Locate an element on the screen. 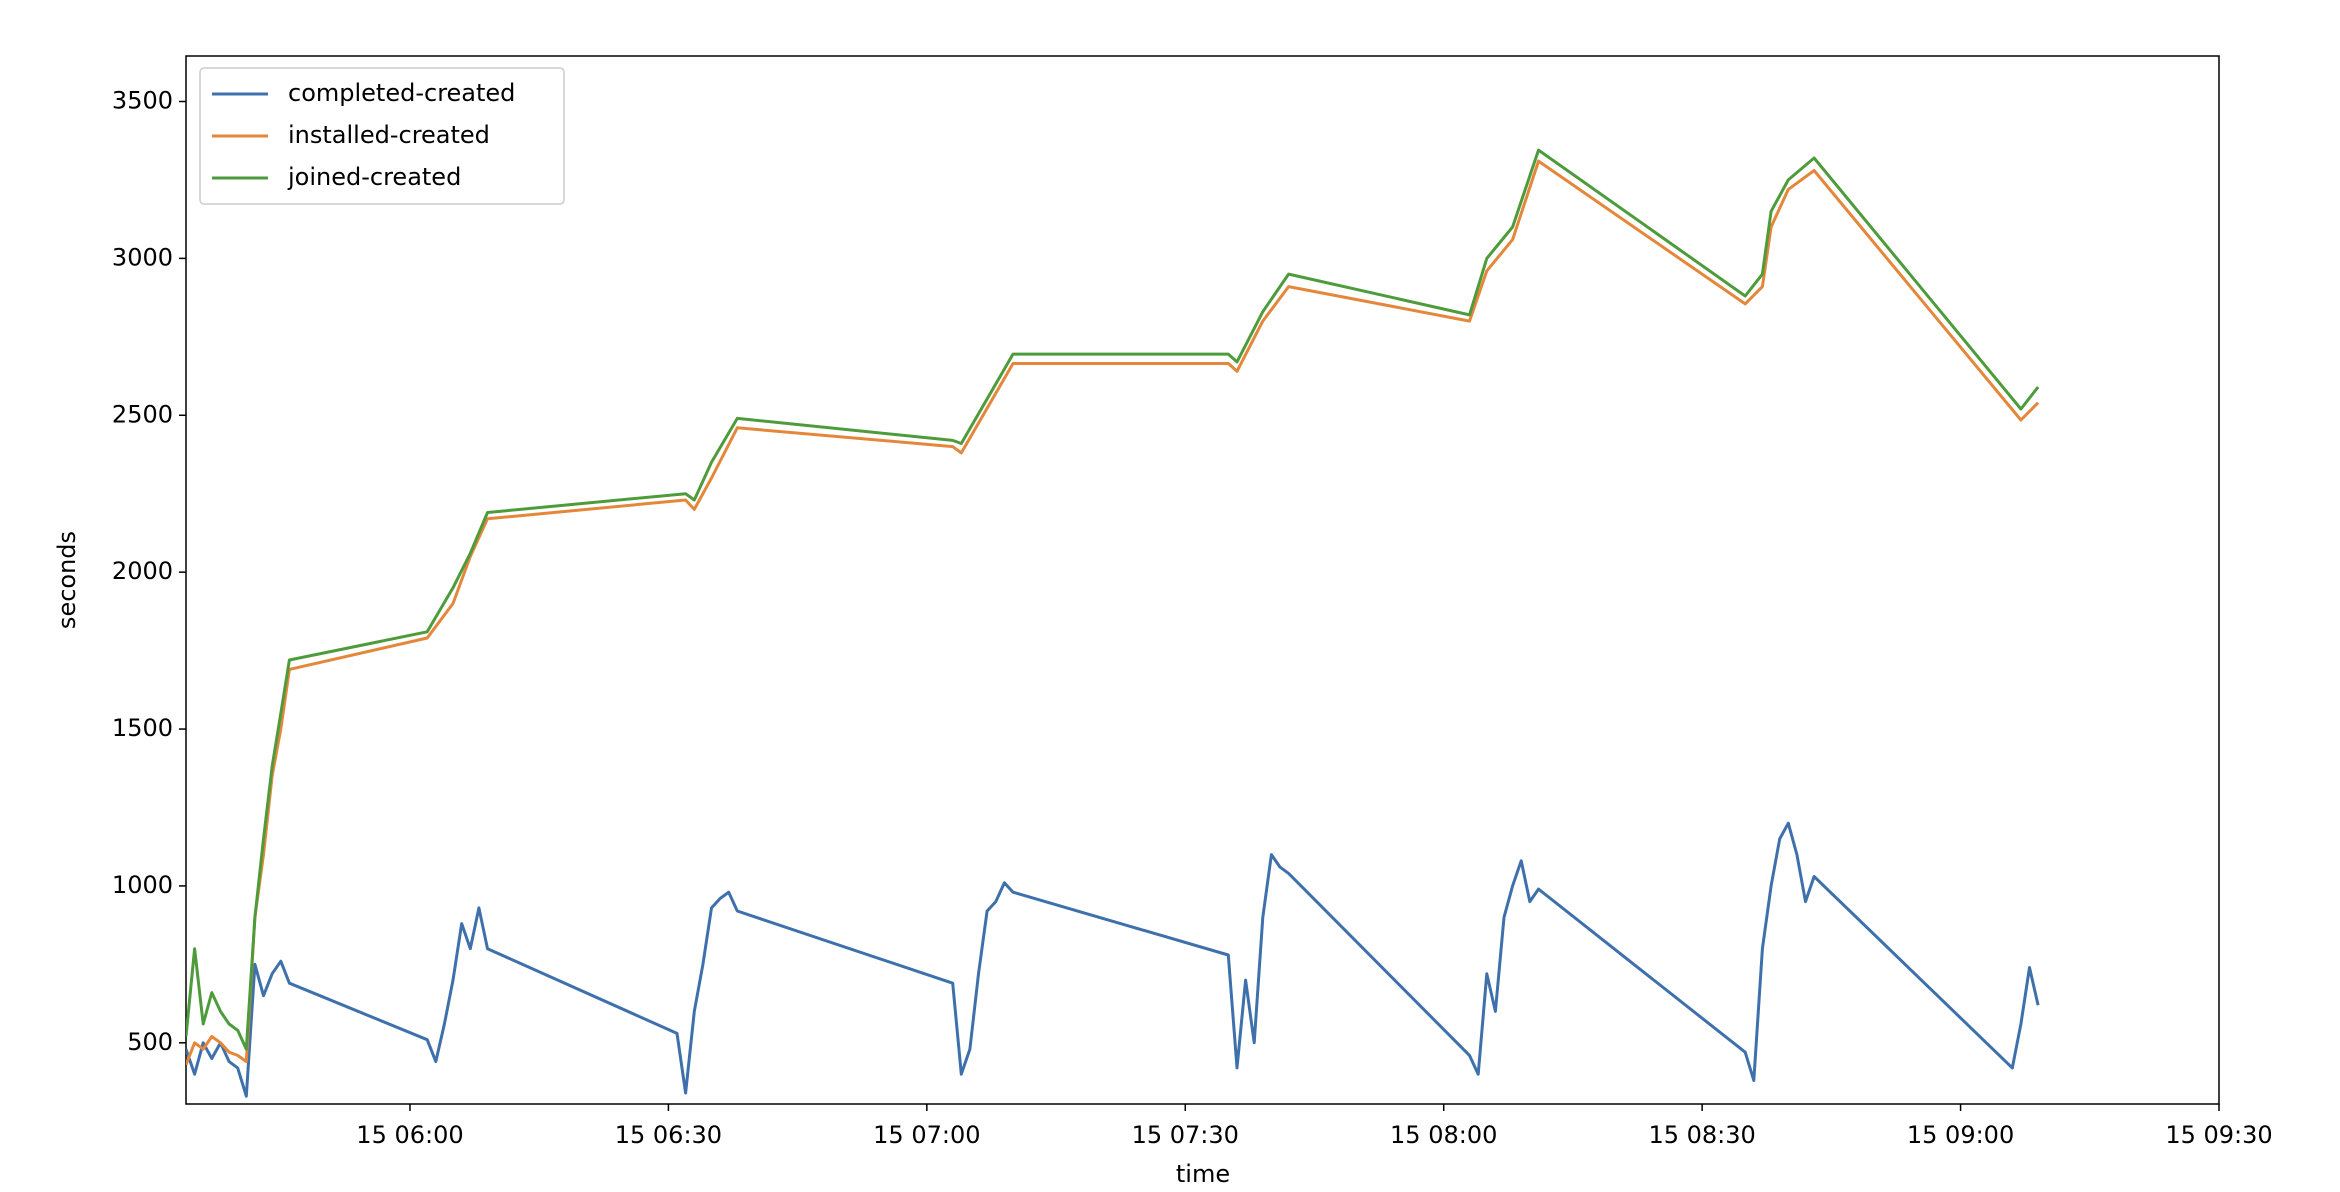  y-tick-label: 3500 is located at coordinates (142, 100).